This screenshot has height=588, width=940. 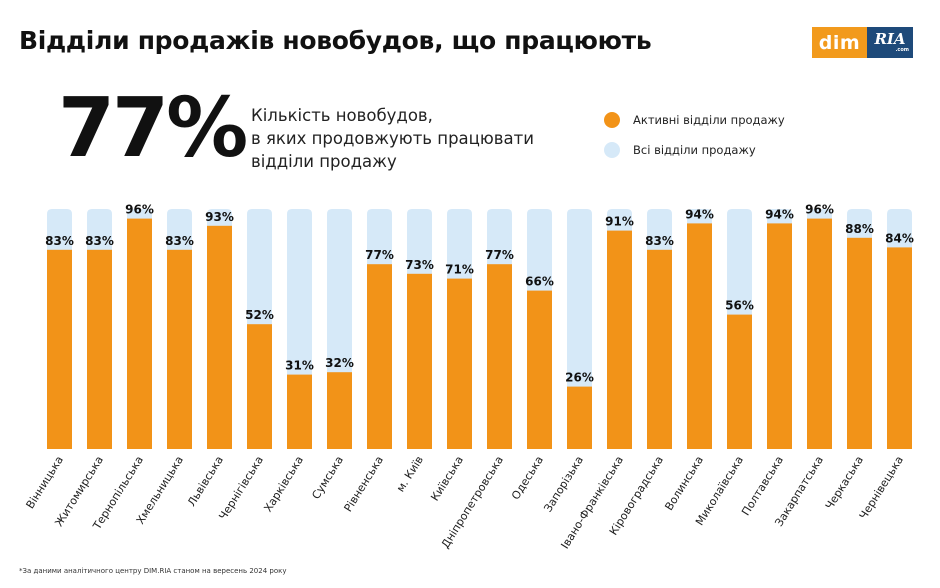 What do you see at coordinates (447, 479) in the screenshot?
I see `category-label: Київська` at bounding box center [447, 479].